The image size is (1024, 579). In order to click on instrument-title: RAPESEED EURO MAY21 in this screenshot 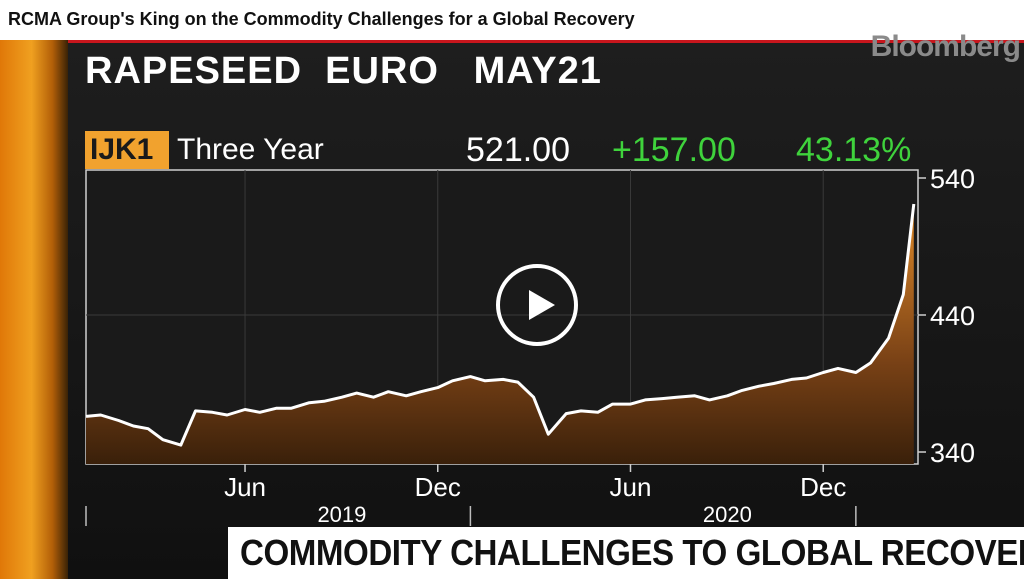, I will do `click(343, 71)`.